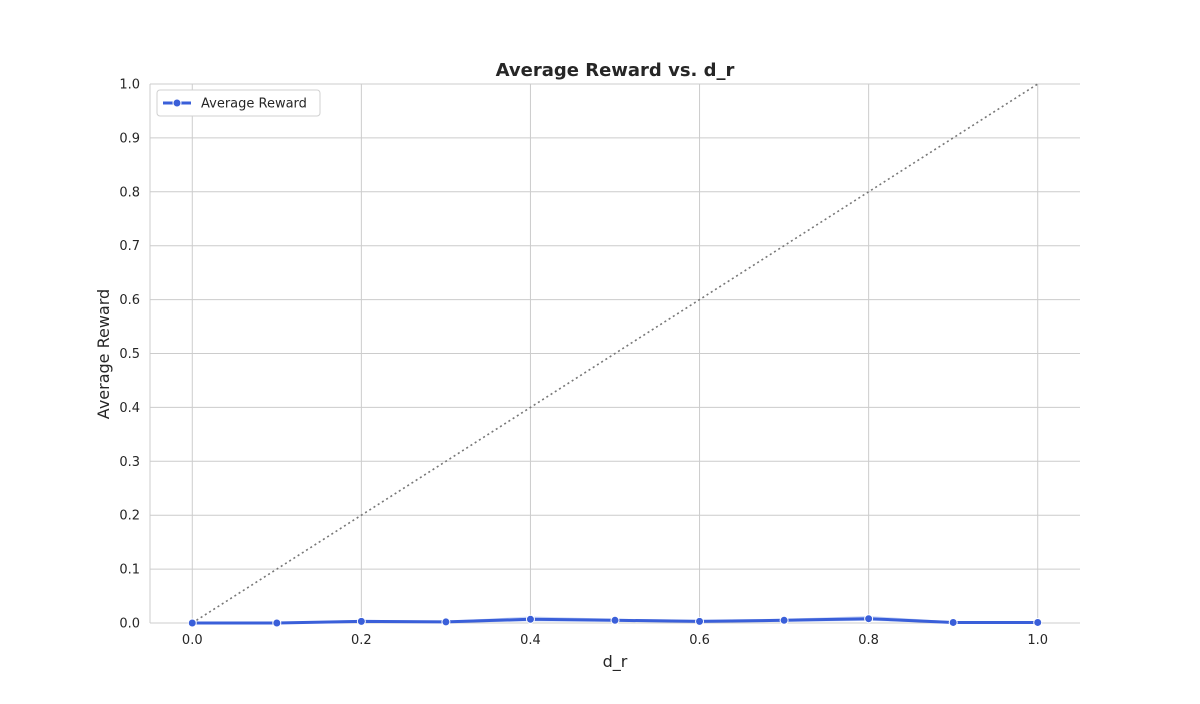 The height and width of the screenshot is (704, 1200). I want to click on series-group, so click(615, 621).